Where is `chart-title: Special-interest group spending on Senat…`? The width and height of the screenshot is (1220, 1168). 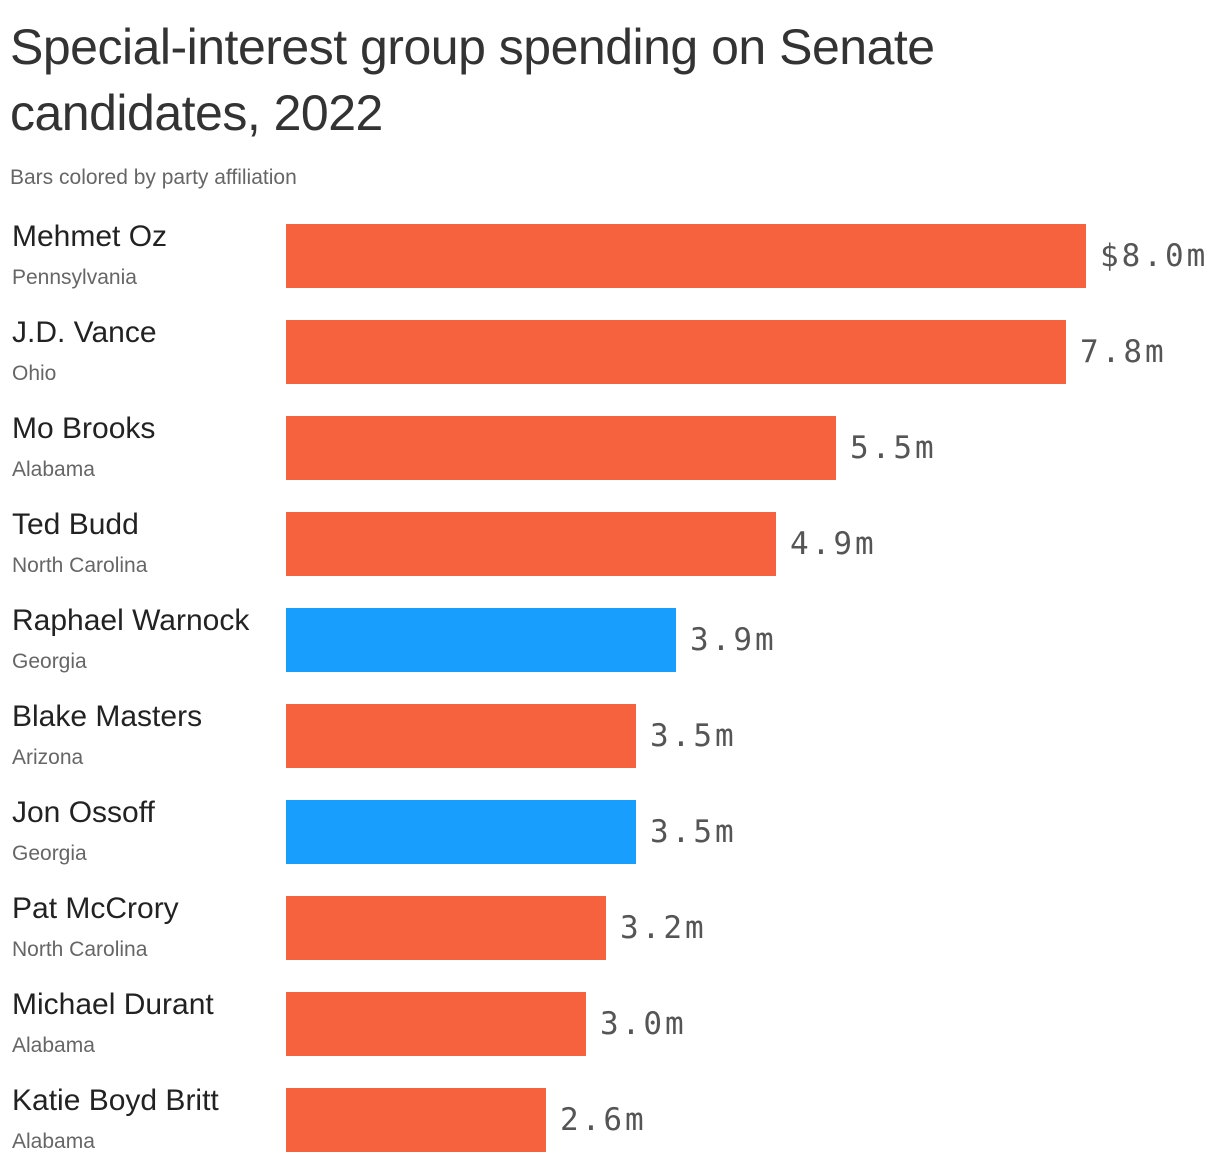
chart-title: Special-interest group spending on Senat… is located at coordinates (472, 80).